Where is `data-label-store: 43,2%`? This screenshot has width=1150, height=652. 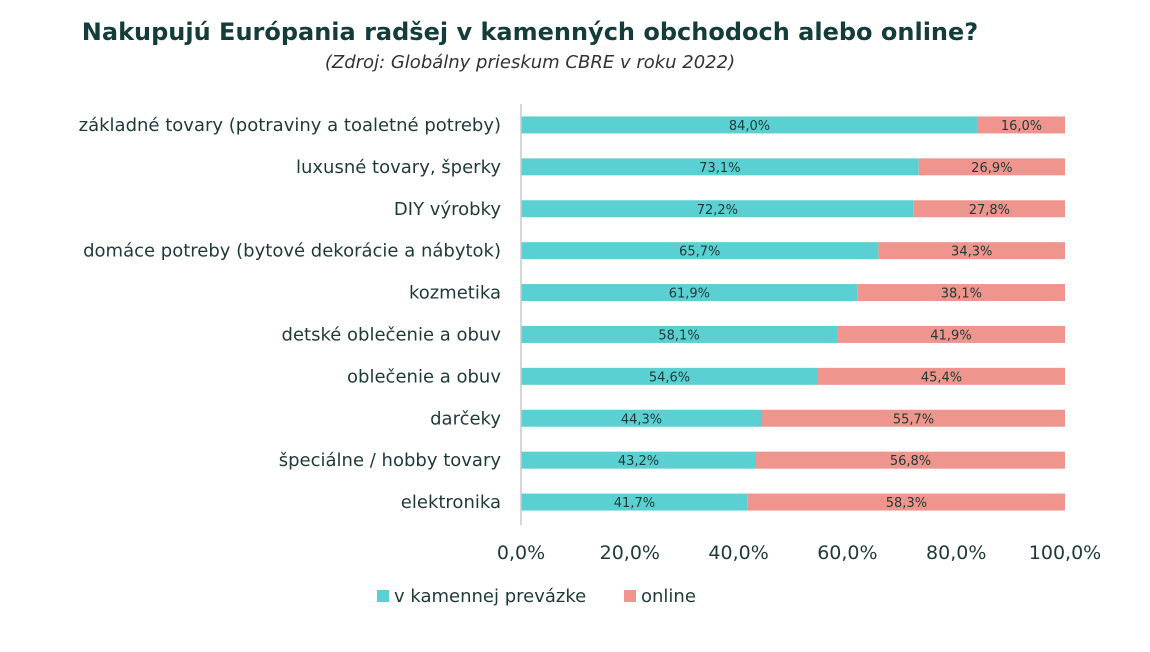 data-label-store: 43,2% is located at coordinates (638, 461).